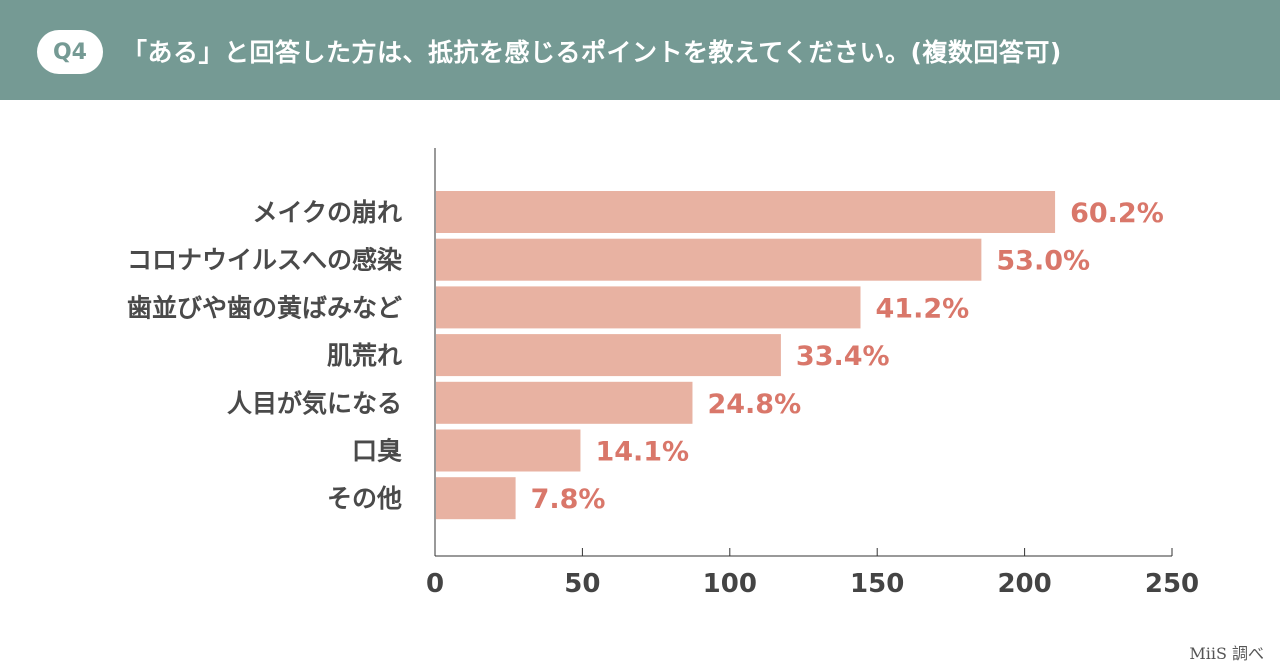 Image resolution: width=1280 pixels, height=670 pixels. I want to click on category-label: 歯並びや歯の黄ばみなど, so click(264, 307).